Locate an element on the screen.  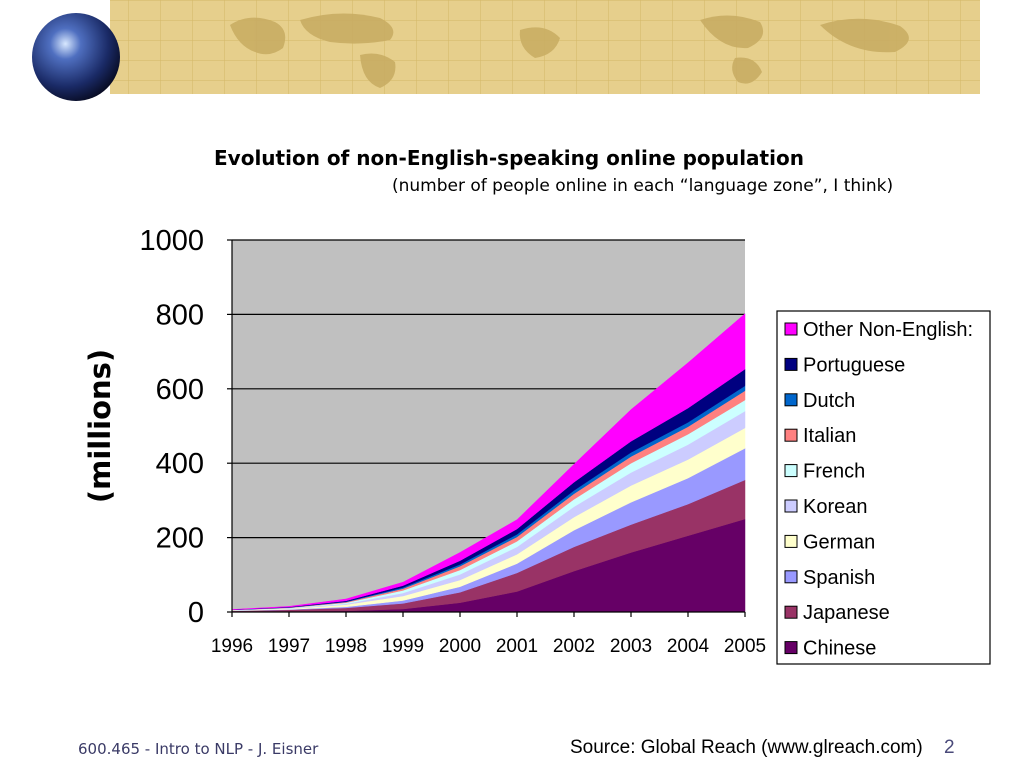
x-tick-label: 1999 is located at coordinates (403, 646).